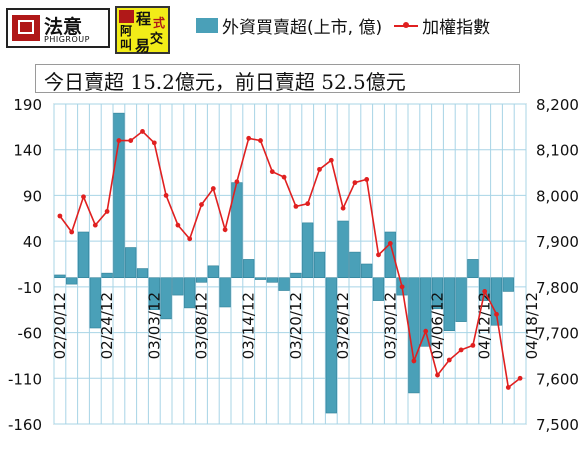 This screenshot has height=451, width=584. What do you see at coordinates (557, 379) in the screenshot?
I see `y-right-tick-label: 7,600` at bounding box center [557, 379].